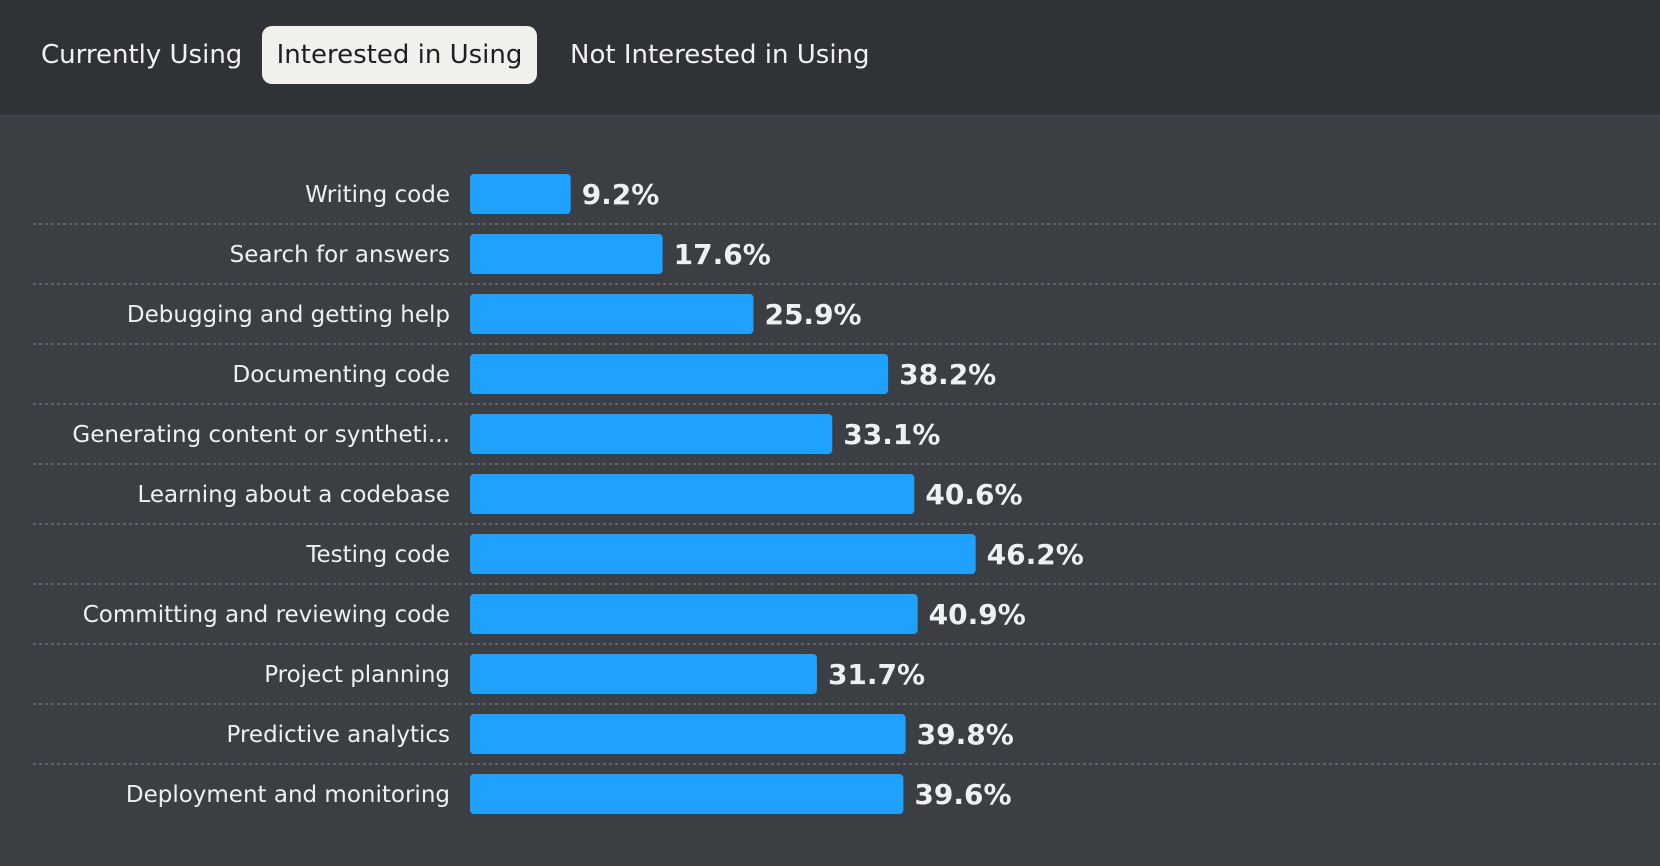 The width and height of the screenshot is (1660, 866). Describe the element at coordinates (399, 55) in the screenshot. I see `tab-interested-in-using: Interested in Using` at that location.